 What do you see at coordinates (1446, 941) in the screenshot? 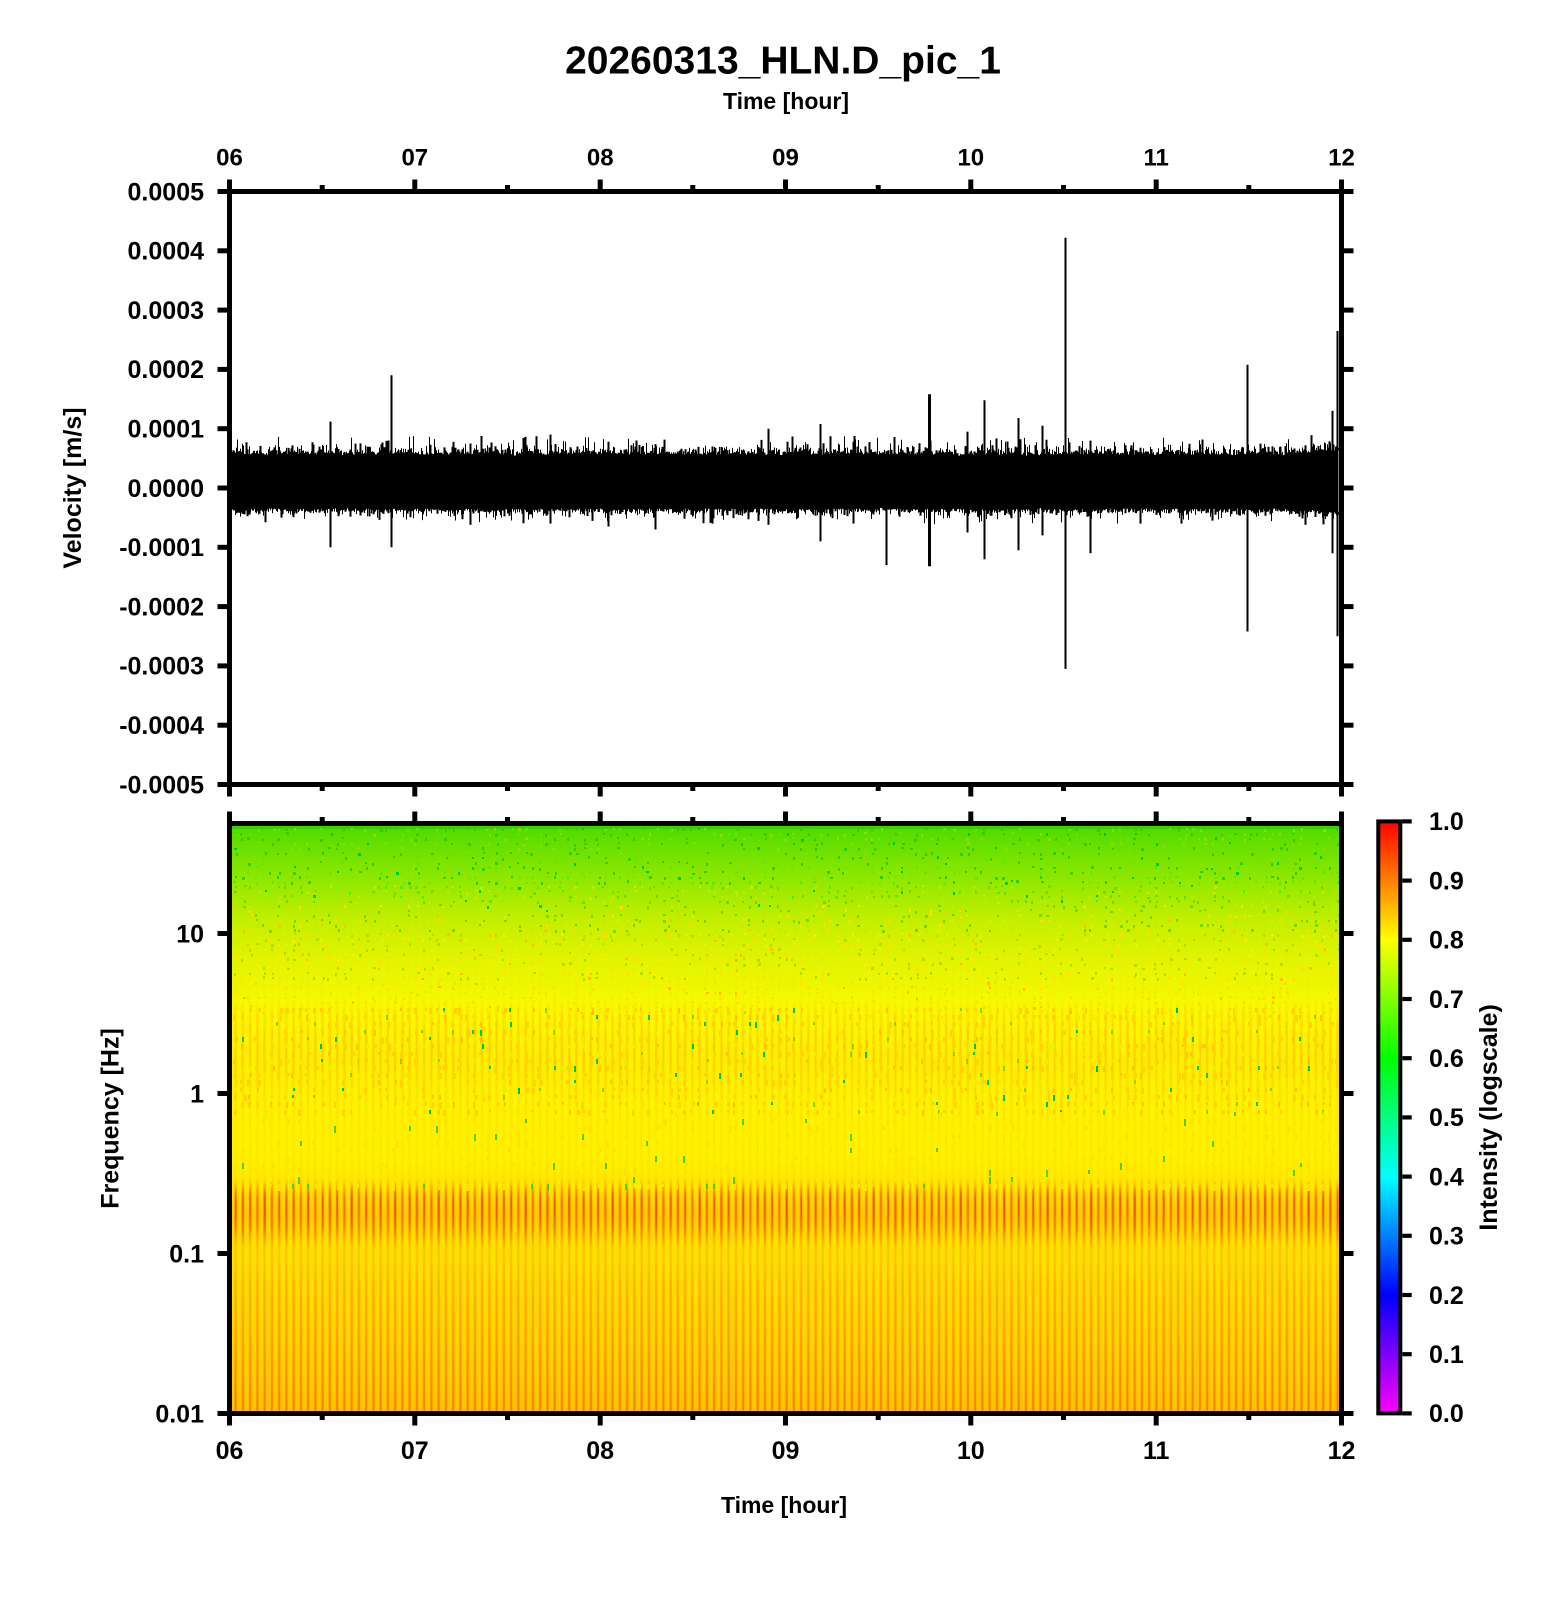
I see `svg-text: 0.8` at bounding box center [1446, 941].